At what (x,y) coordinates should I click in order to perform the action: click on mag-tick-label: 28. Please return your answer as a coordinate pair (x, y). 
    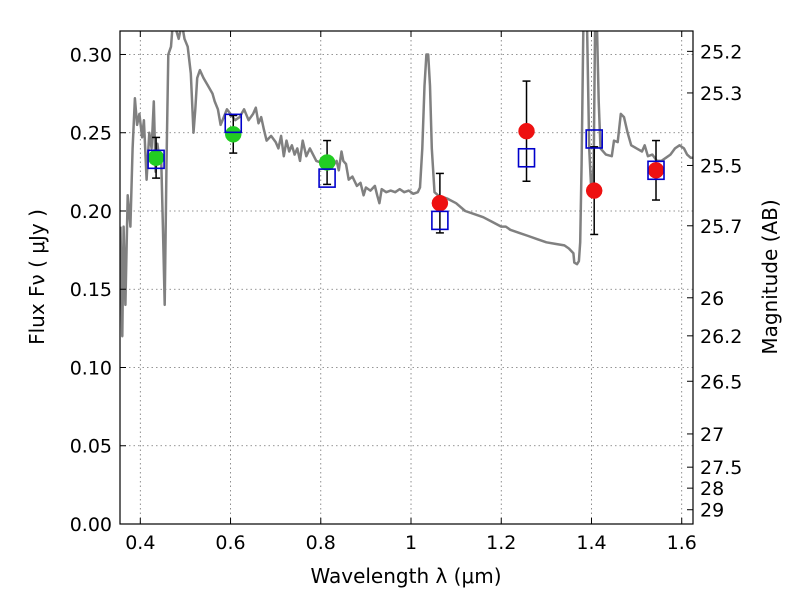
    Looking at the image, I should click on (712, 489).